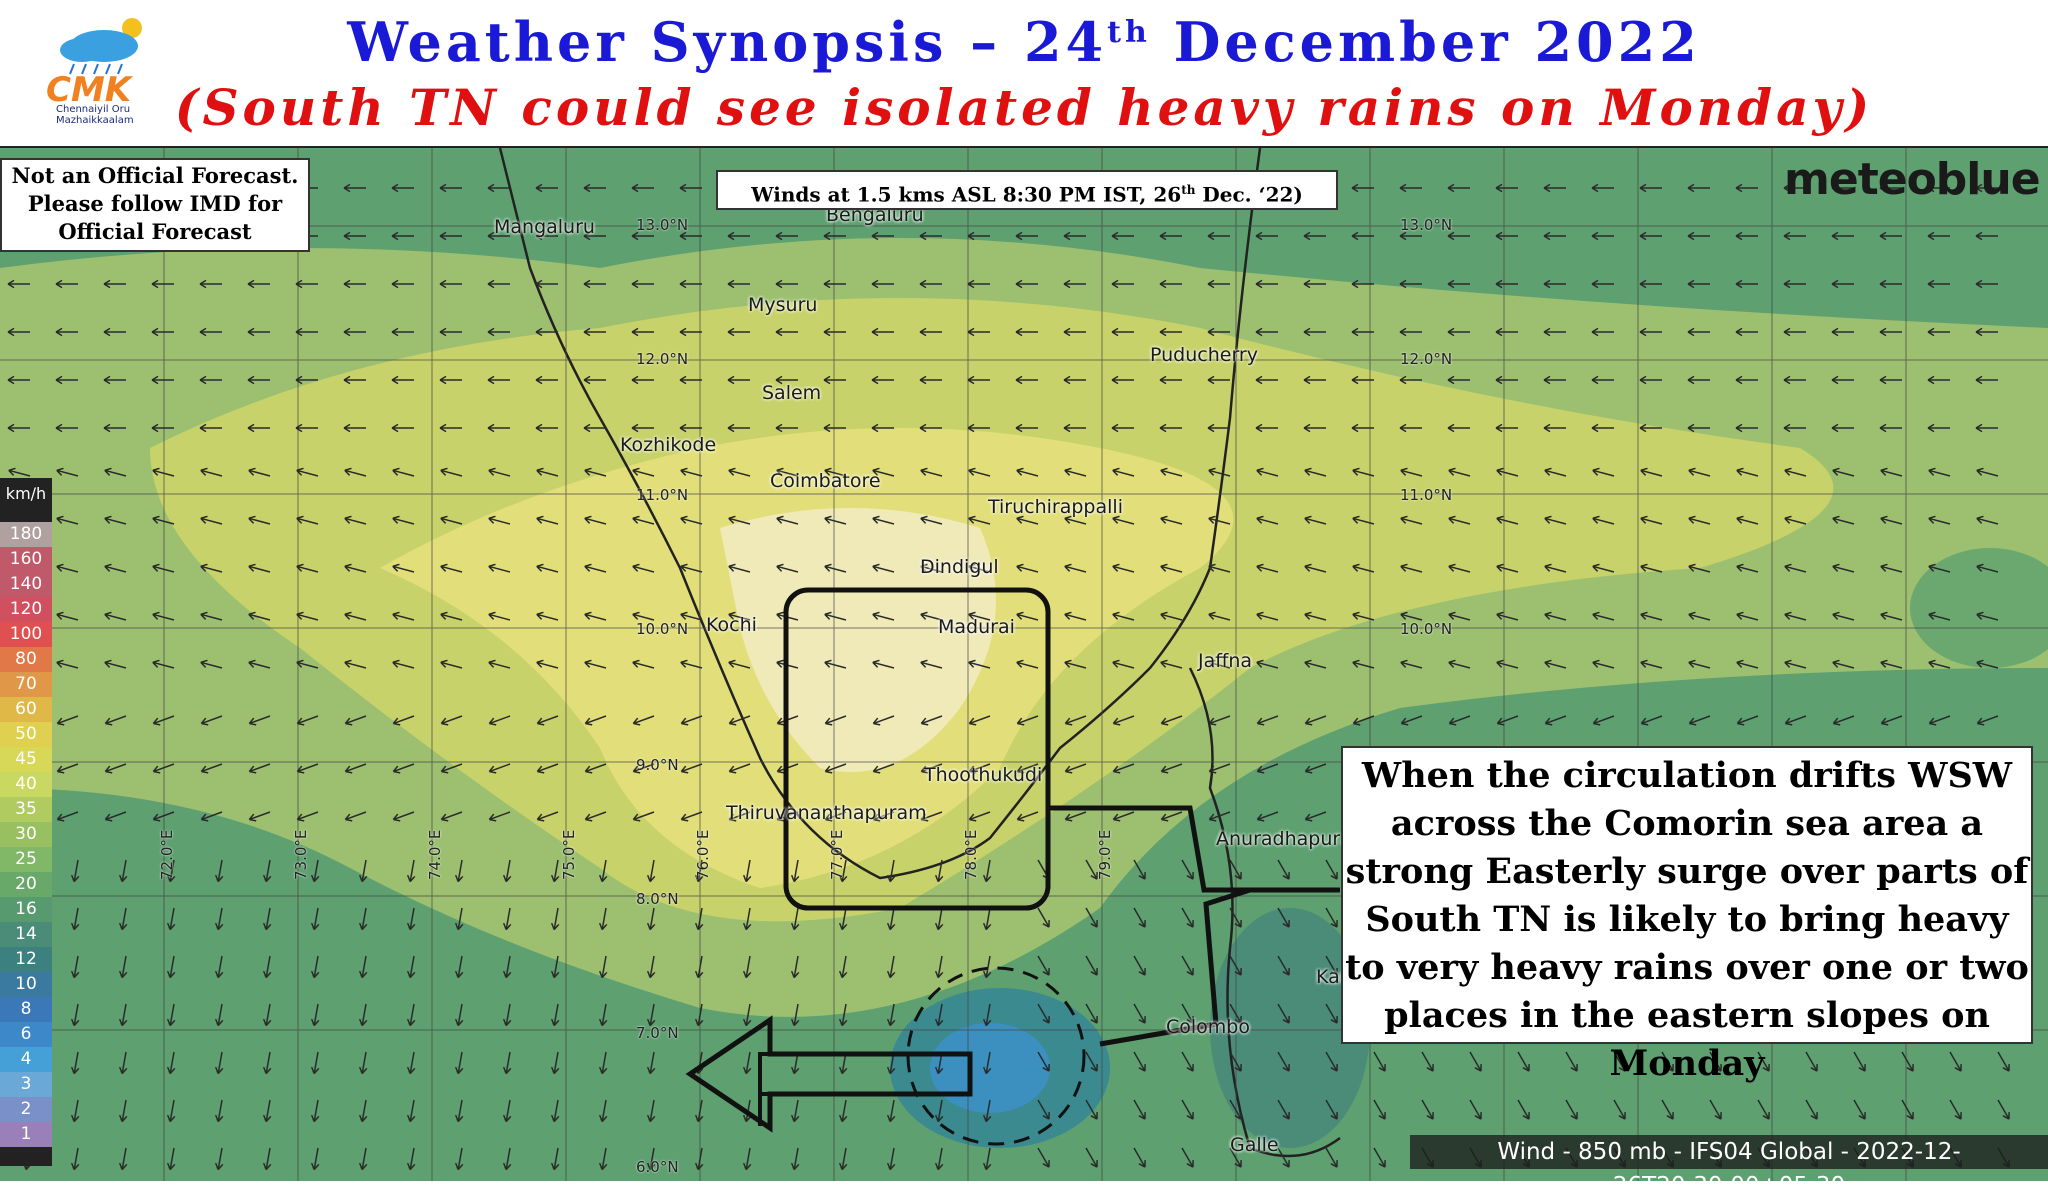 This screenshot has width=2048, height=1203. Describe the element at coordinates (26, 534) in the screenshot. I see `legend-swatch: 180` at that location.